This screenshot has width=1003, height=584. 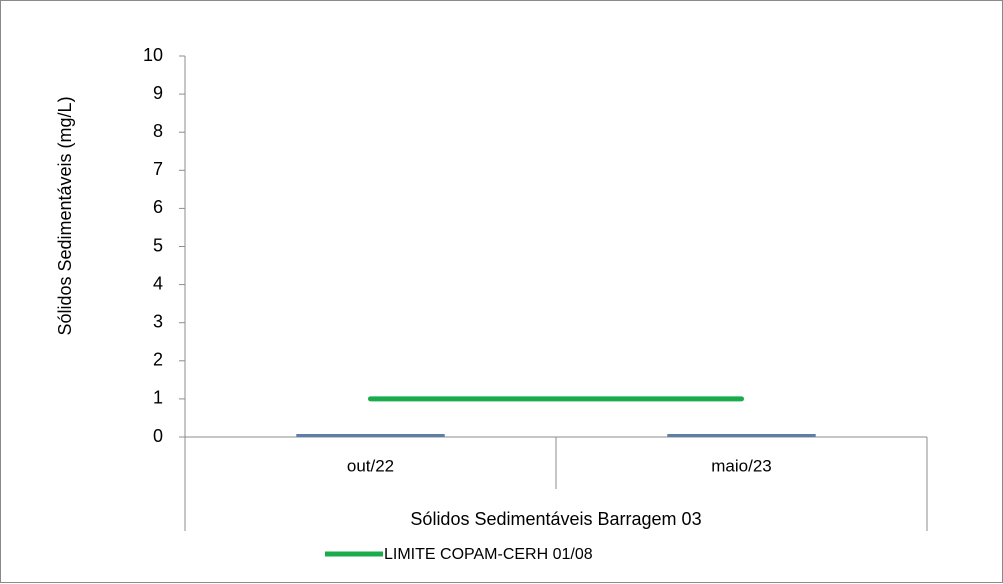 What do you see at coordinates (65, 215) in the screenshot?
I see `y-axis-label: Sólidos Sedimentáveis (mg/L)` at bounding box center [65, 215].